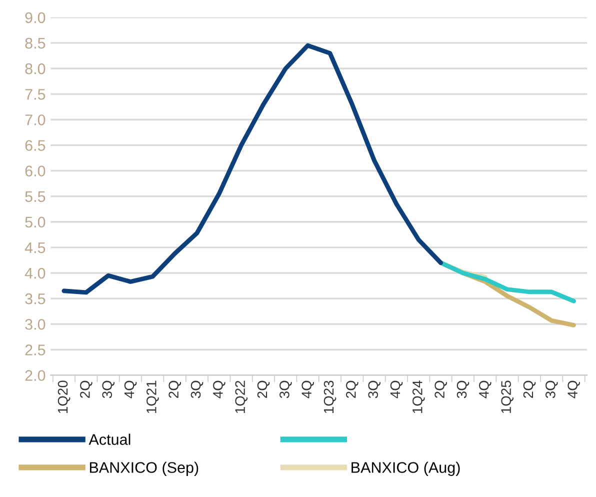  What do you see at coordinates (35, 120) in the screenshot?
I see `y-tick-label: 7.0` at bounding box center [35, 120].